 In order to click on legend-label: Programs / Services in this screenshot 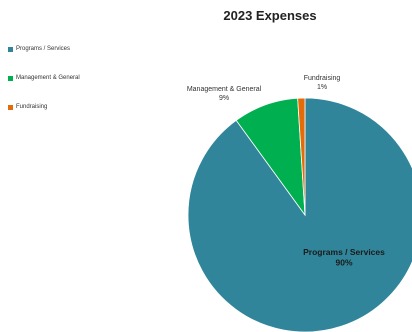, I will do `click(43, 49)`.